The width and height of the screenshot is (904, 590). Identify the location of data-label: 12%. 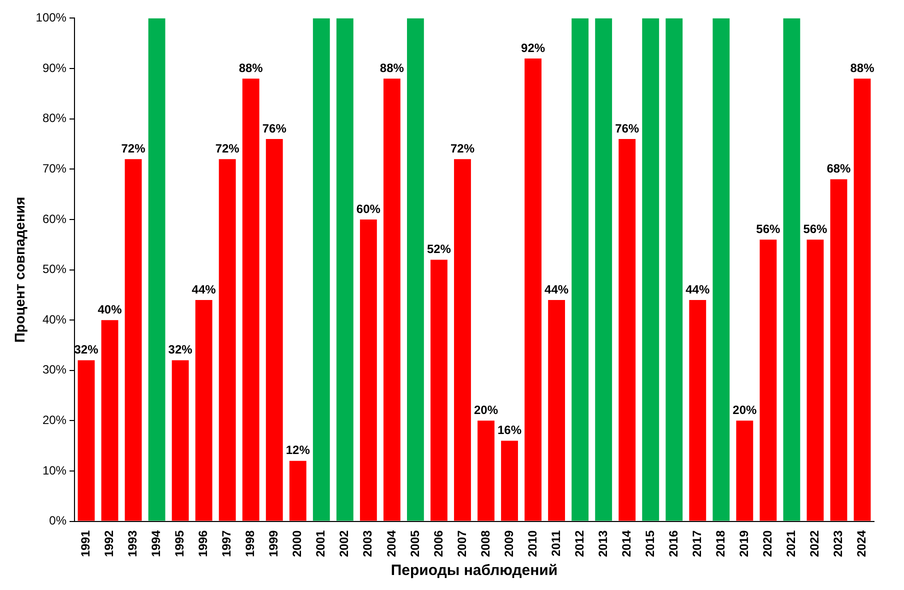
(298, 450).